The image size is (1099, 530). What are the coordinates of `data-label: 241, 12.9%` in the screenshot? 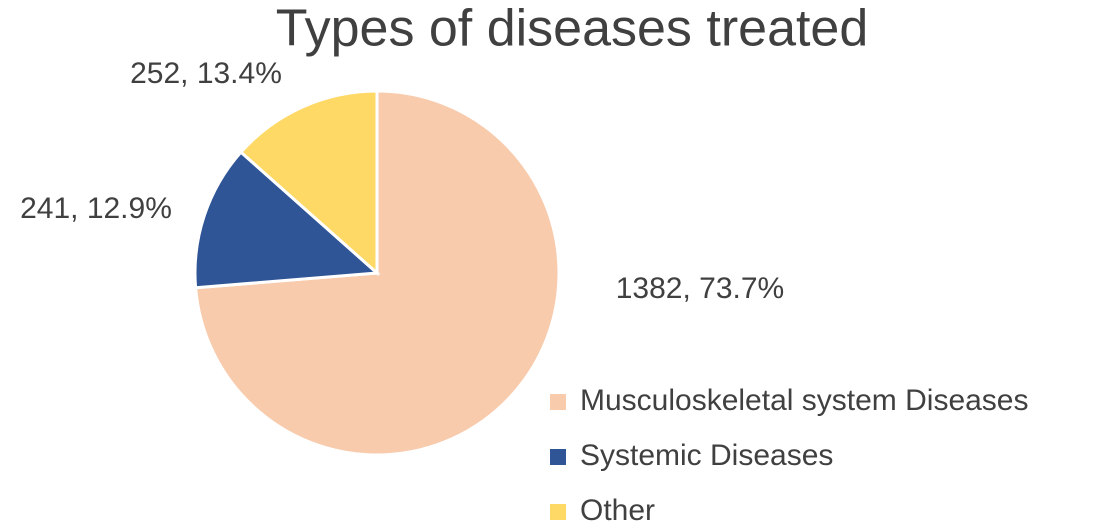 It's located at (96, 208).